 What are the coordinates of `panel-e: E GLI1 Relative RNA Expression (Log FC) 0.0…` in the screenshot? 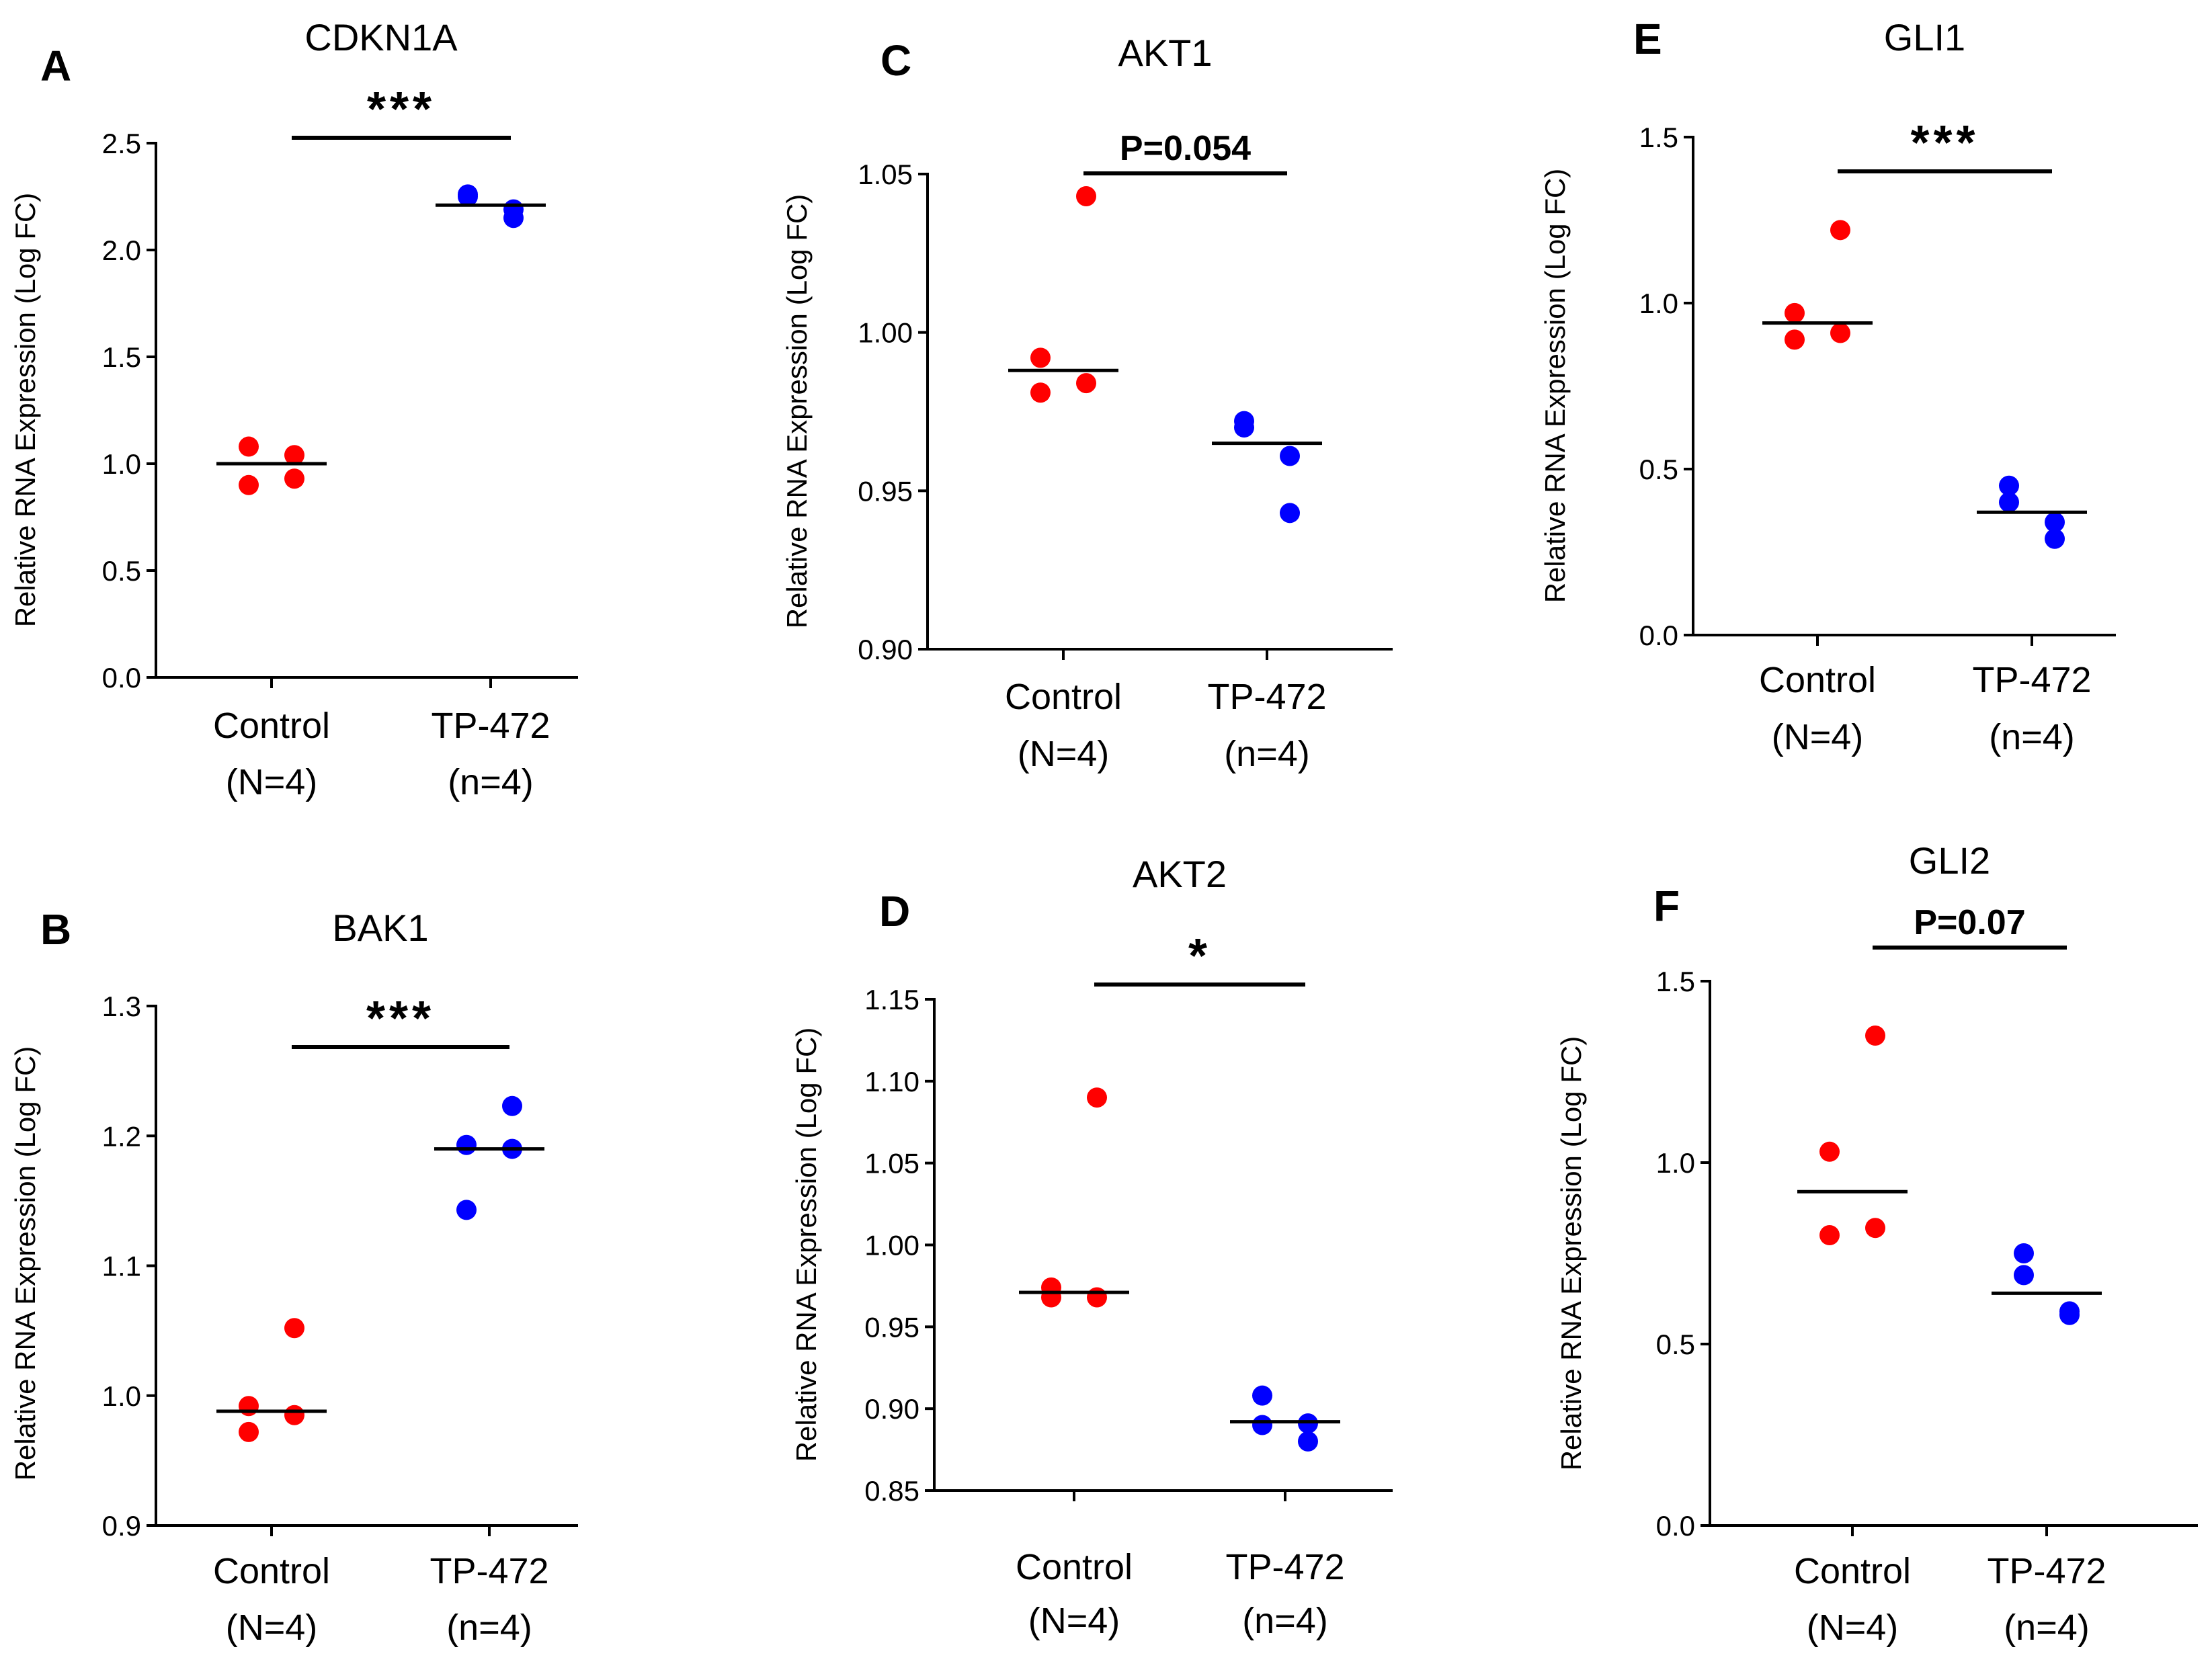 It's located at (1827, 386).